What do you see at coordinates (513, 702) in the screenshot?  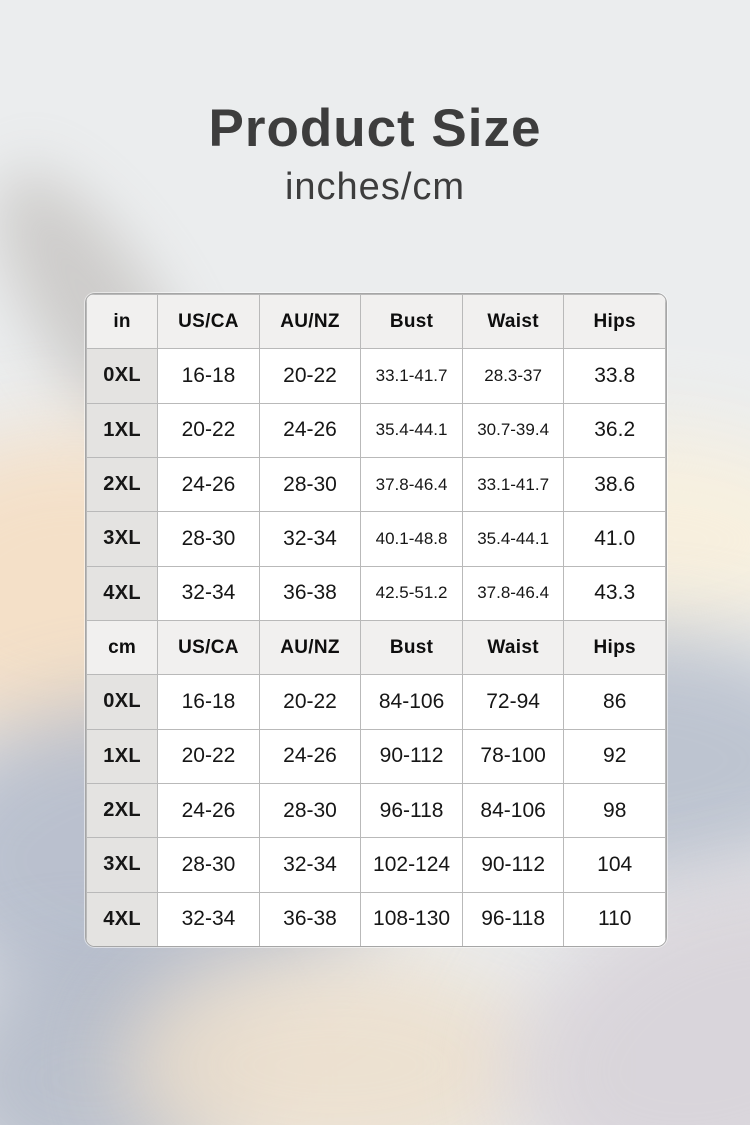 I see `size-value: 72-94` at bounding box center [513, 702].